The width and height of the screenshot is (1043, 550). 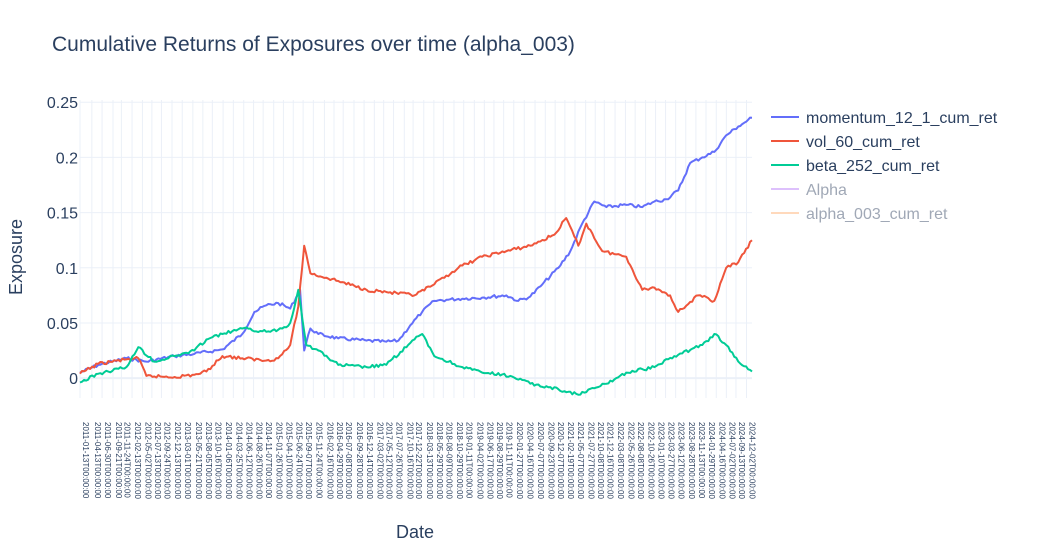 What do you see at coordinates (177, 461) in the screenshot?
I see `x-tick-label: 2012-12-13T00:00:00` at bounding box center [177, 461].